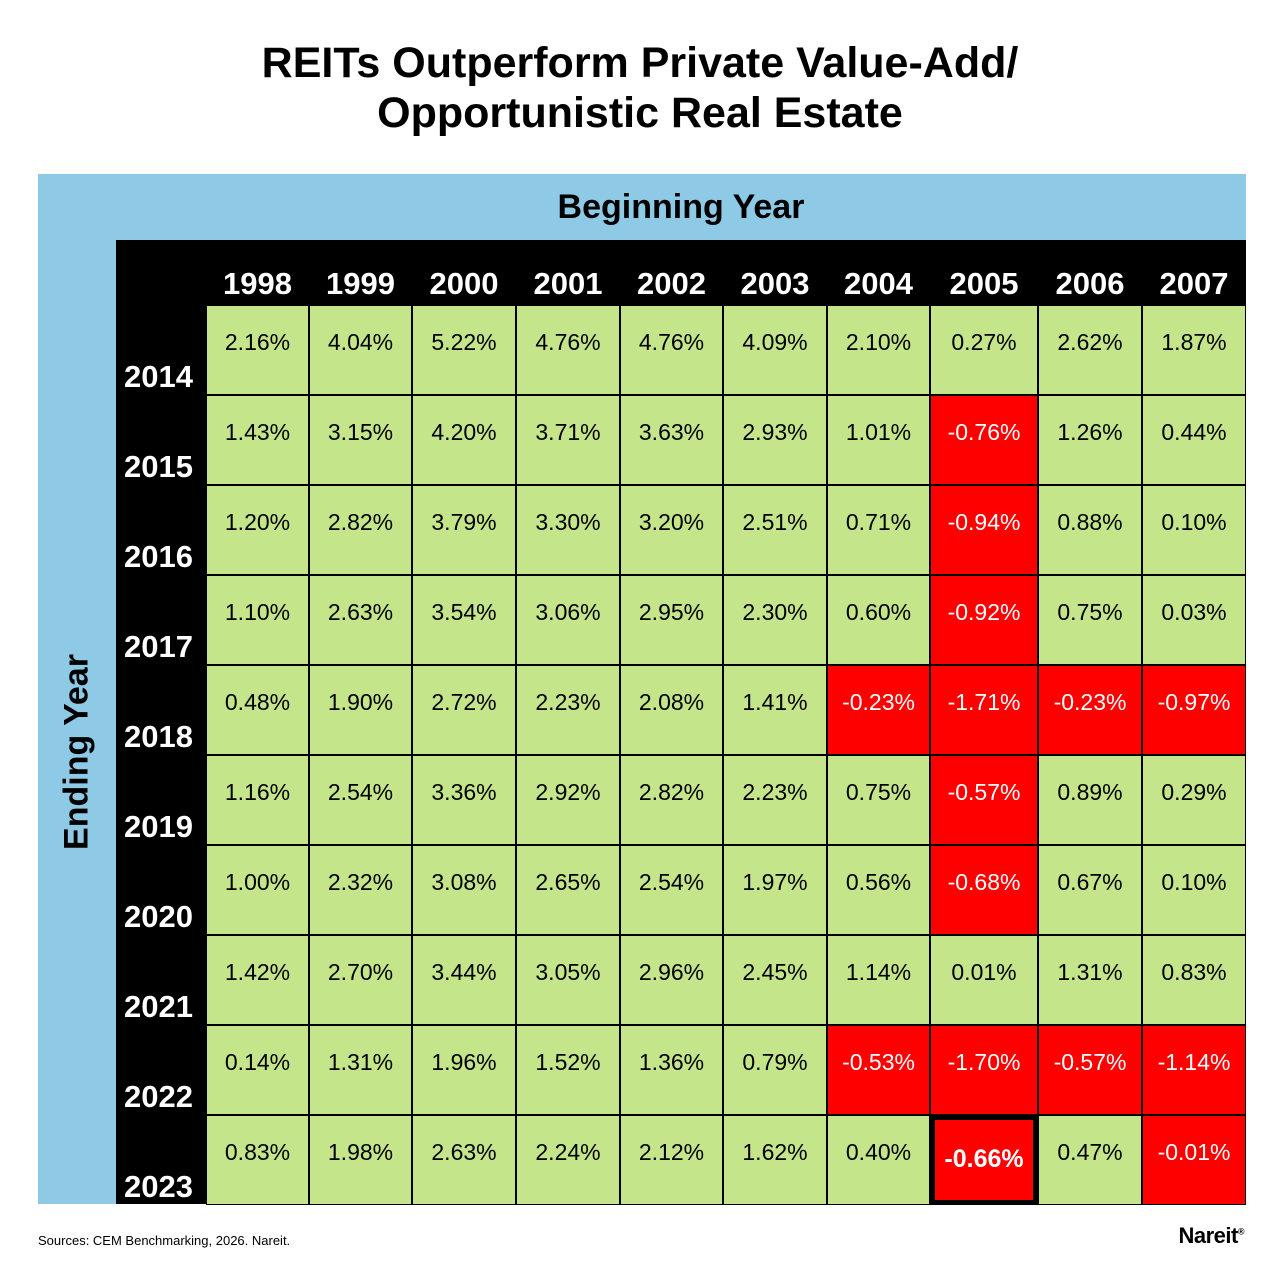 The width and height of the screenshot is (1280, 1272). Describe the element at coordinates (464, 980) in the screenshot. I see `table-cell: 3.44%` at that location.